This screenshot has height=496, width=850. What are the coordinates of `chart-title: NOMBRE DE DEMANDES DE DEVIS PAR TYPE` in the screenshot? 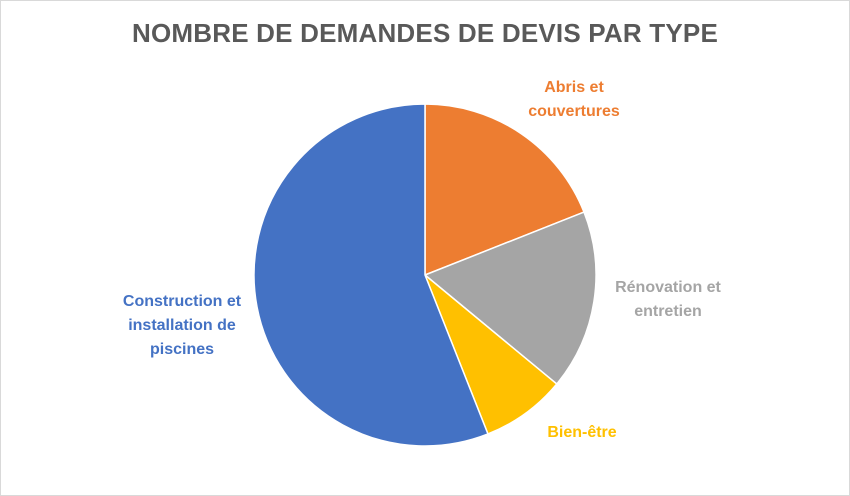 It's located at (425, 33).